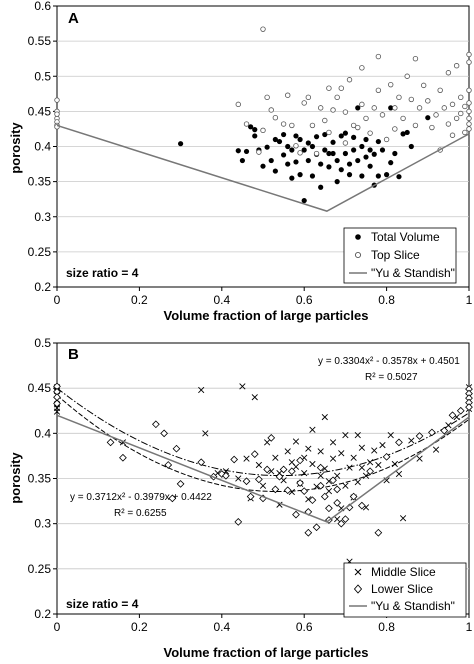  Describe the element at coordinates (391, 377) in the screenshot. I see `trendline-r2-top: R² = 0.5027` at that location.